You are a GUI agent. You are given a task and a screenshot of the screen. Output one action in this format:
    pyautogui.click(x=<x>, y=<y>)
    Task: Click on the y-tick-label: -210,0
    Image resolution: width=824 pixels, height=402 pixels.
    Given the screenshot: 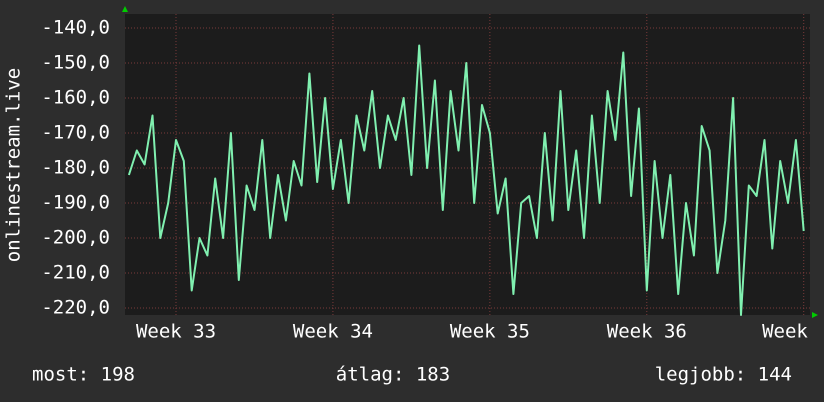 What is the action you would take?
    pyautogui.click(x=75, y=273)
    